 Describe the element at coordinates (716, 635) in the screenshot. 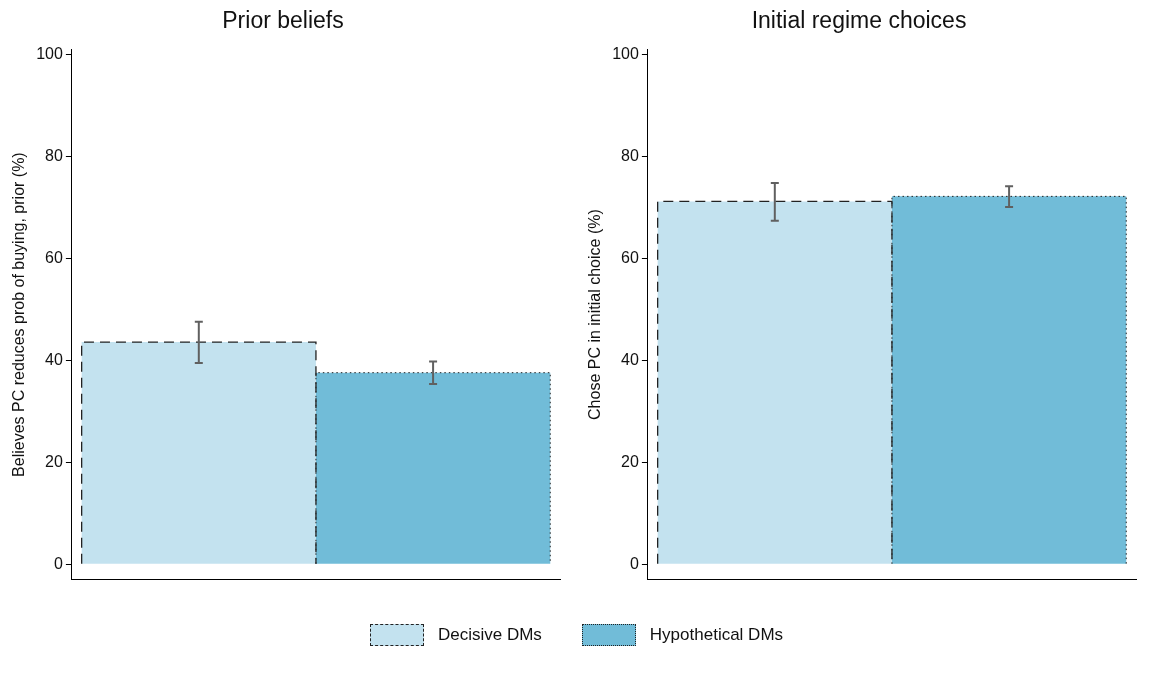

I see `legend-label: Hypothetical DMs` at that location.